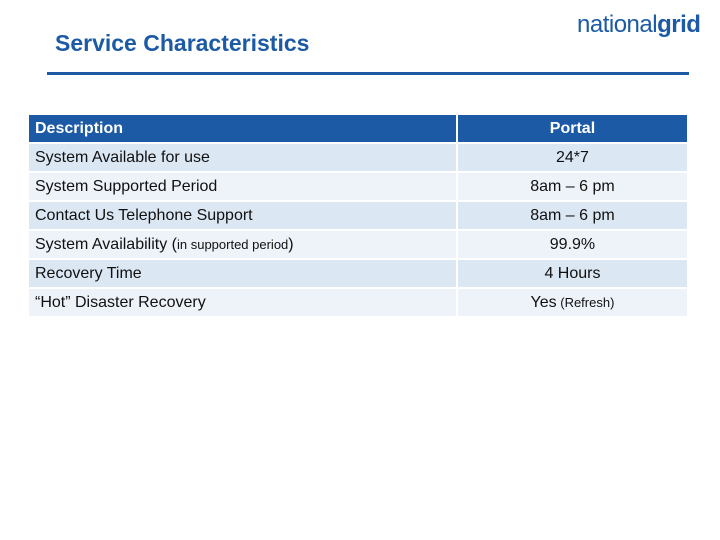 The width and height of the screenshot is (720, 540). I want to click on logo-text-bold: grid, so click(679, 24).